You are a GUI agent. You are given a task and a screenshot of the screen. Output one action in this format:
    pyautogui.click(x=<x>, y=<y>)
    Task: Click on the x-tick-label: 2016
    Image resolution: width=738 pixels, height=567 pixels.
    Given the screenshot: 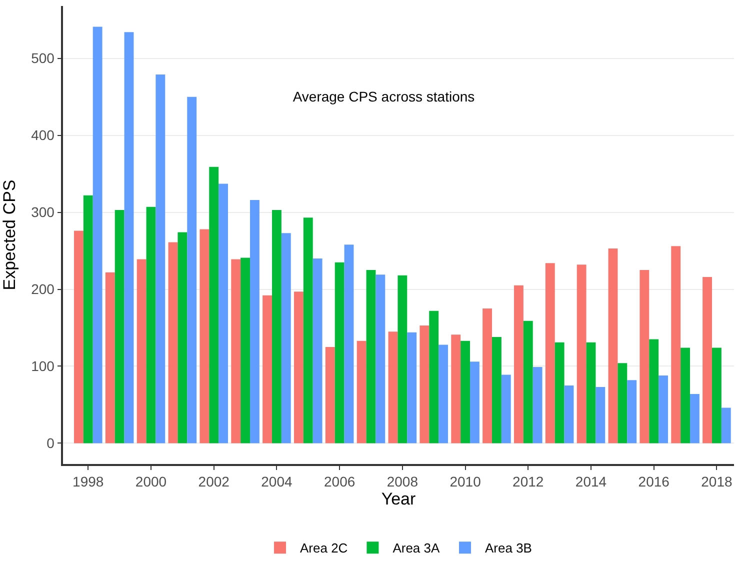 What is the action you would take?
    pyautogui.click(x=654, y=482)
    